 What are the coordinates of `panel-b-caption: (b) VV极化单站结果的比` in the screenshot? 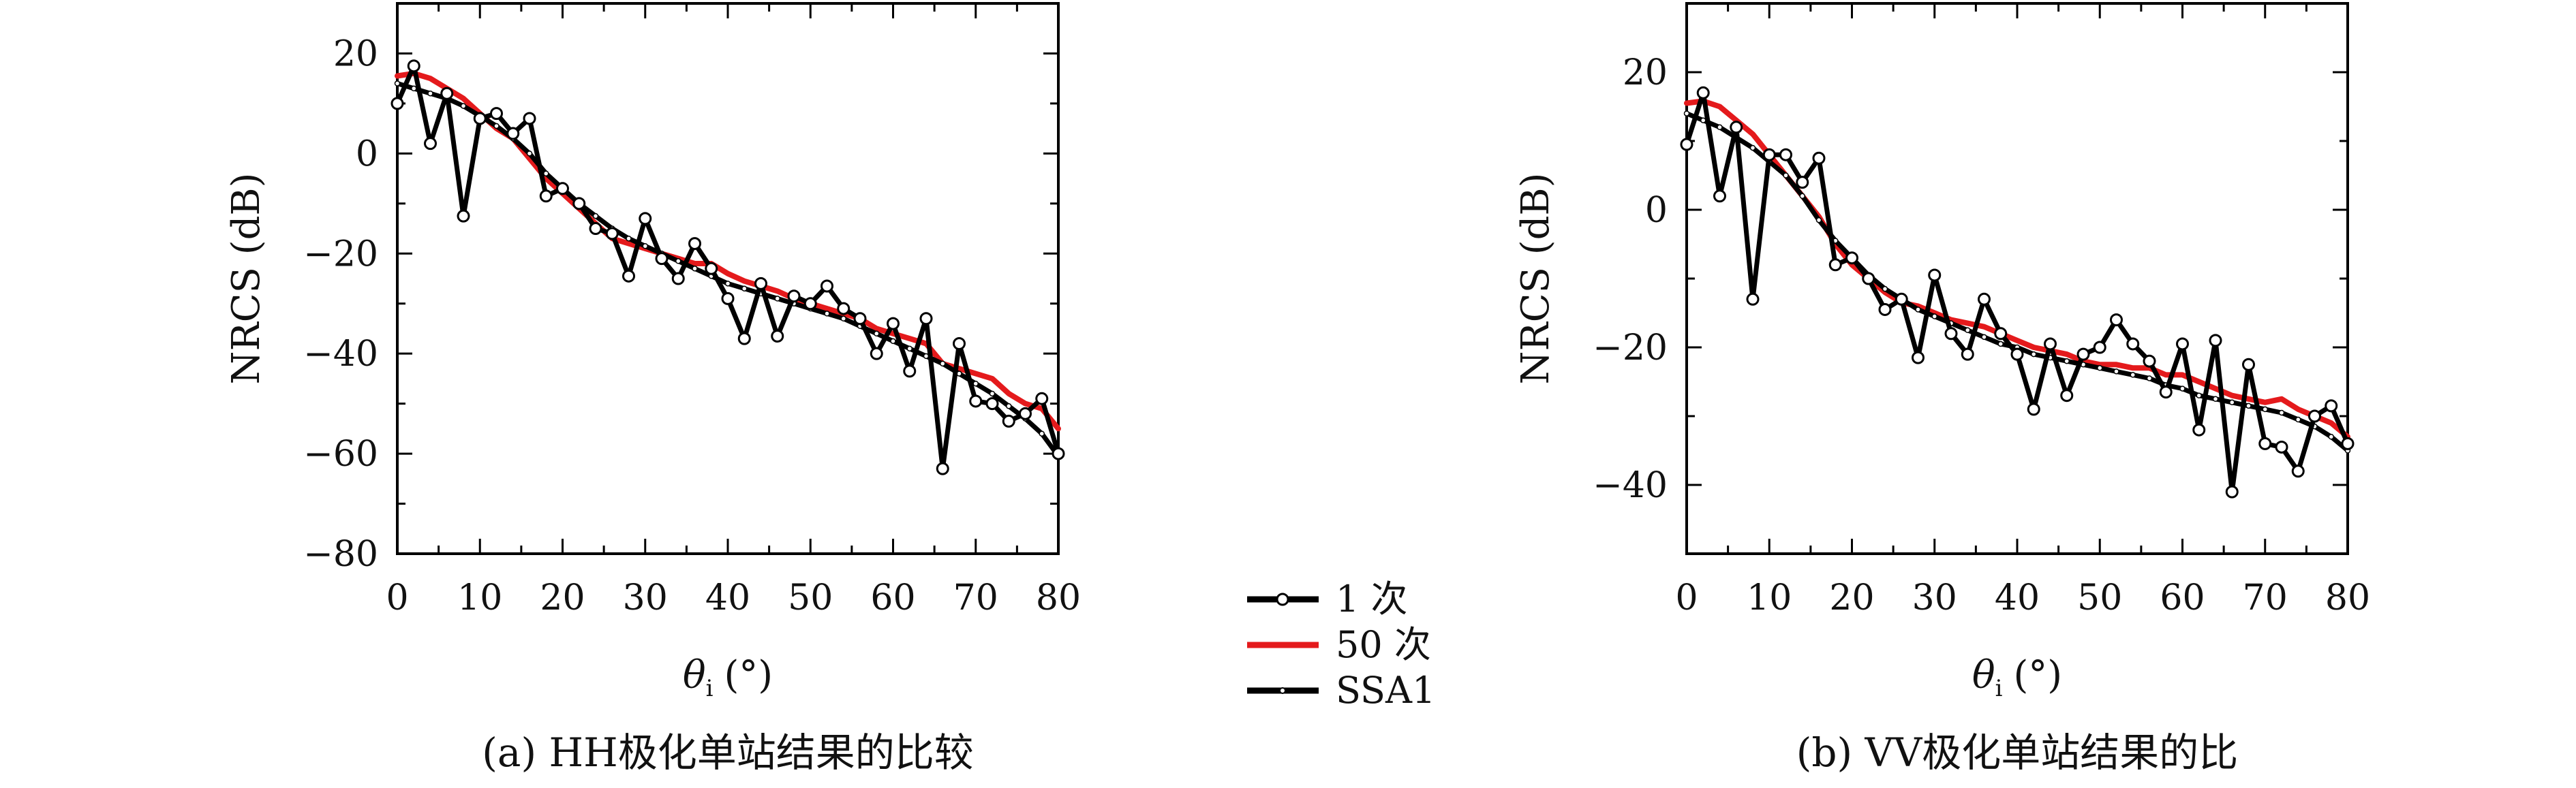 It's located at (2018, 752).